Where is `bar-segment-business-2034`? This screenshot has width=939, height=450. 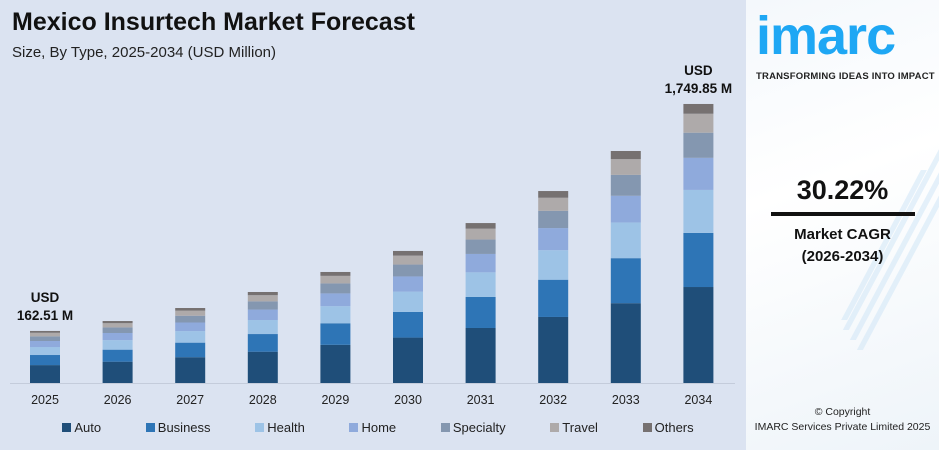
bar-segment-business-2034 is located at coordinates (698, 260).